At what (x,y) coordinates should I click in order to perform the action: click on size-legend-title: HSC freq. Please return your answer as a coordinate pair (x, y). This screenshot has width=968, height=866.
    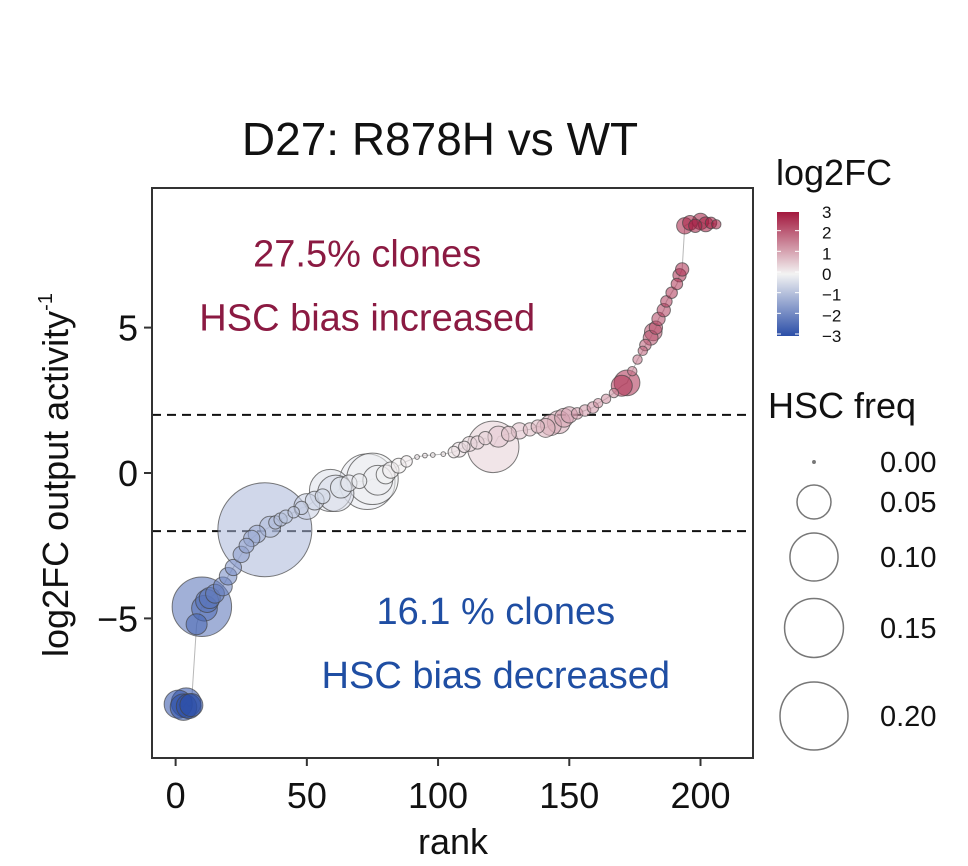
    Looking at the image, I should click on (842, 405).